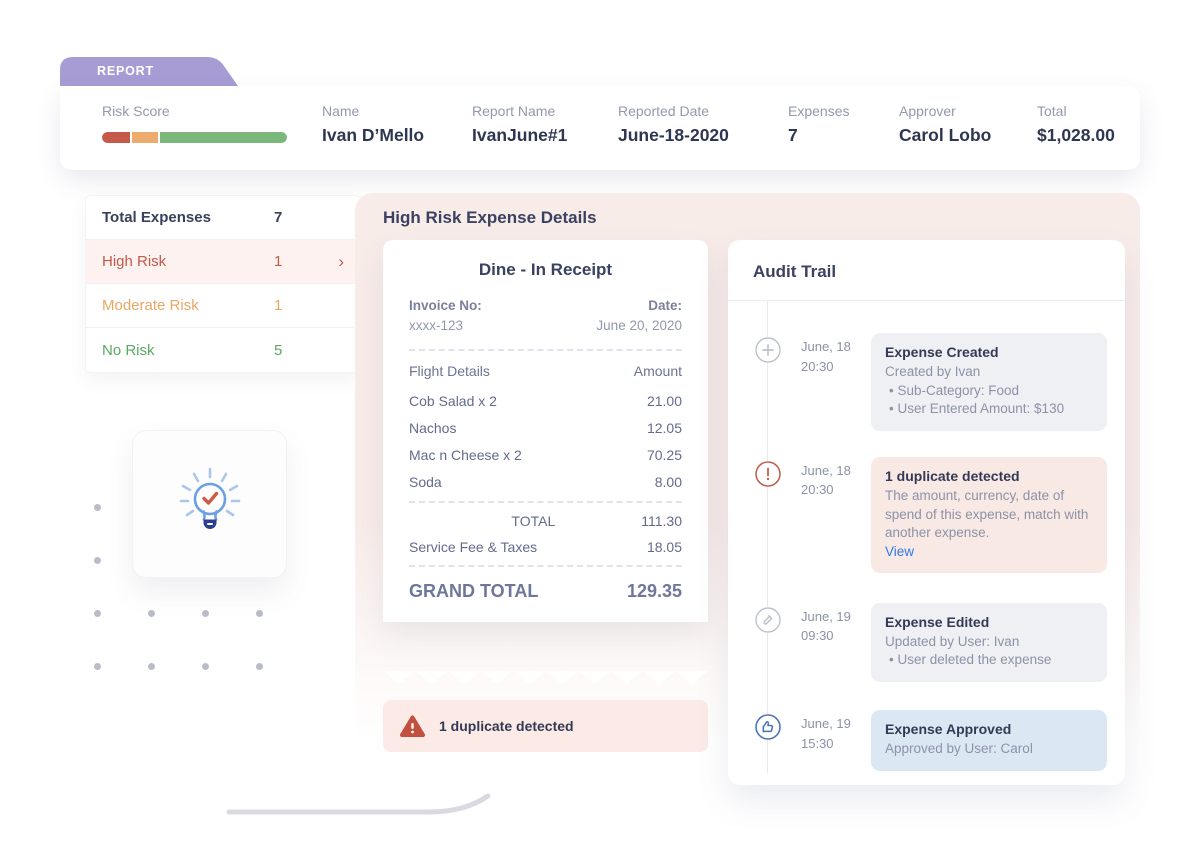 This screenshot has width=1200, height=852. Describe the element at coordinates (490, 217) in the screenshot. I see `page-title: High Risk Expense Details` at that location.